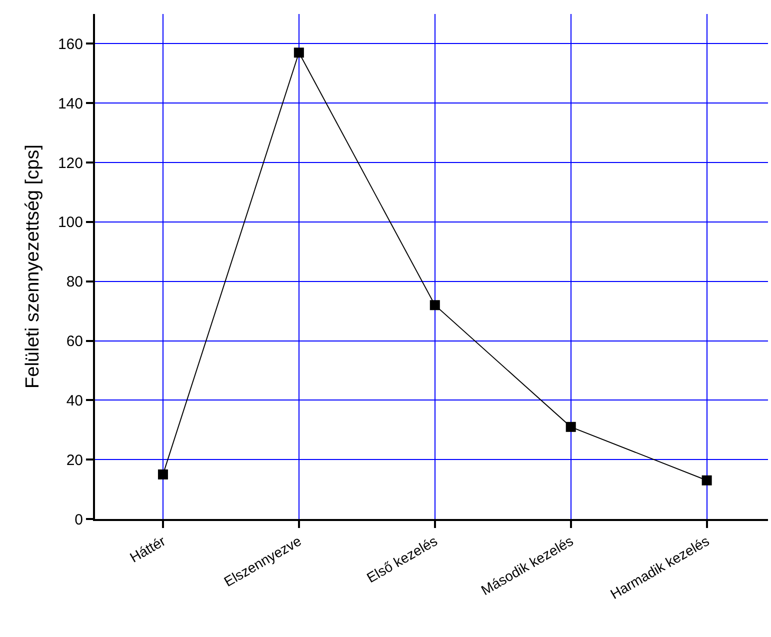 The width and height of the screenshot is (771, 637). I want to click on y-axis-title: Felületi szennyezettség [cps], so click(33, 266).